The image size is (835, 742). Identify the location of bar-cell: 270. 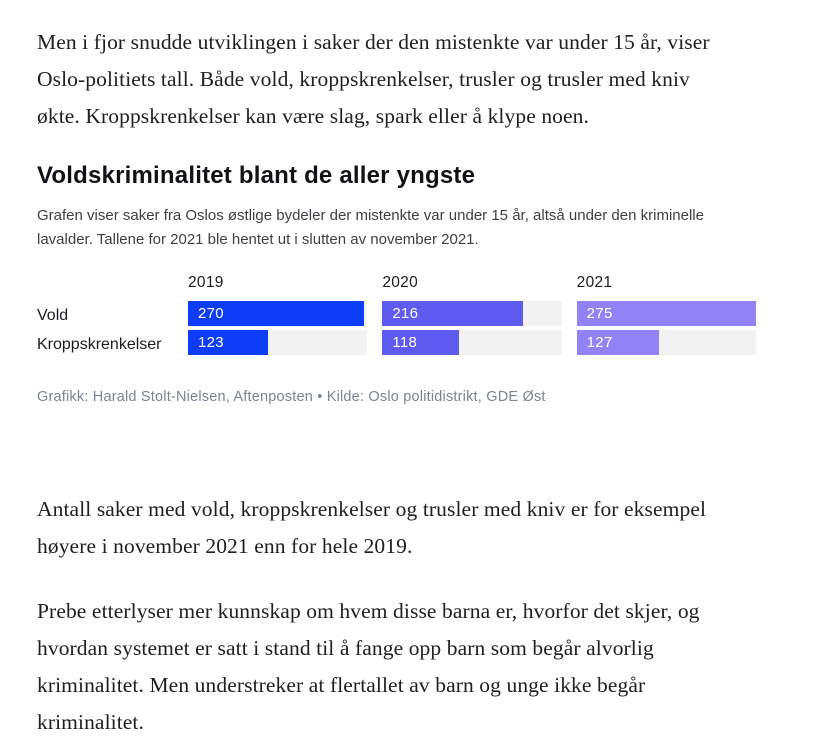
(278, 313).